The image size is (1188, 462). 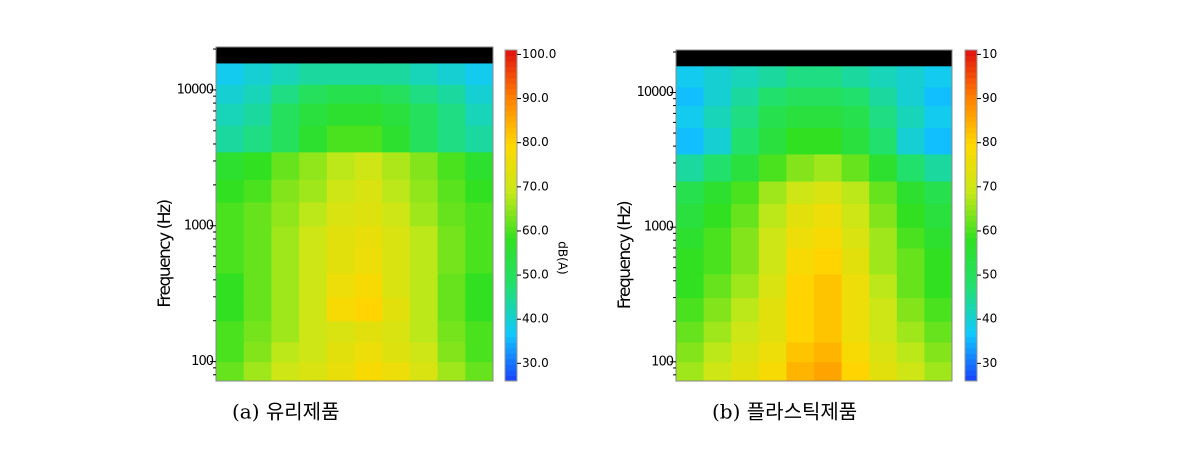 I want to click on colorbar-tick-label: 80.0, so click(x=535, y=142).